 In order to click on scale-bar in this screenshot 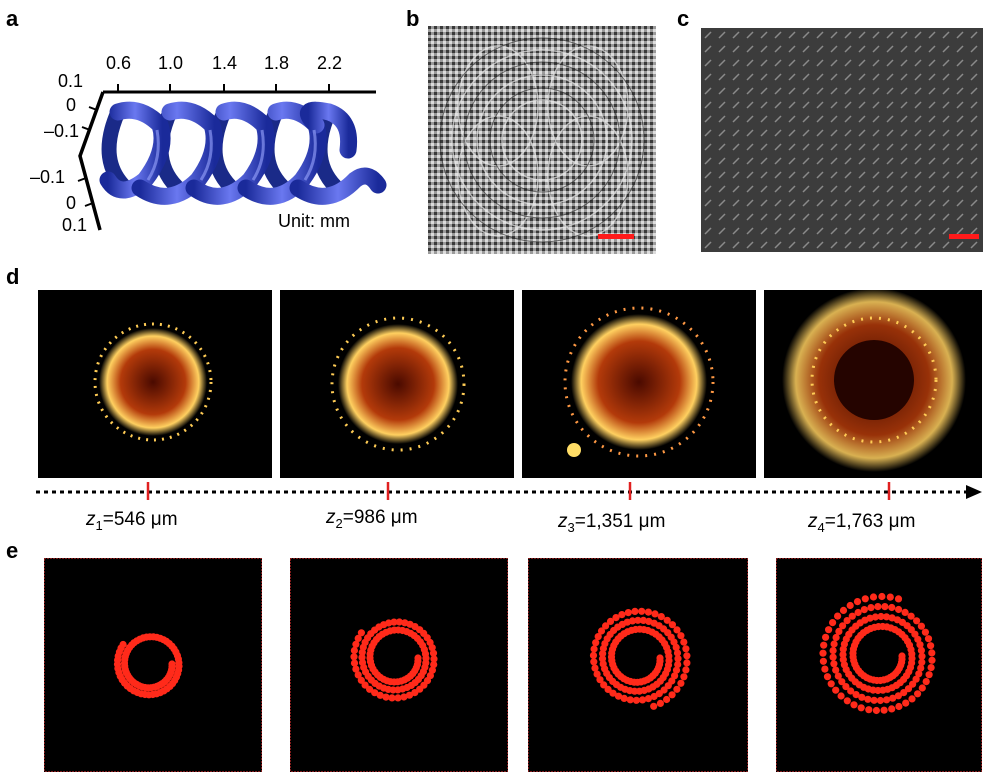, I will do `click(616, 236)`.